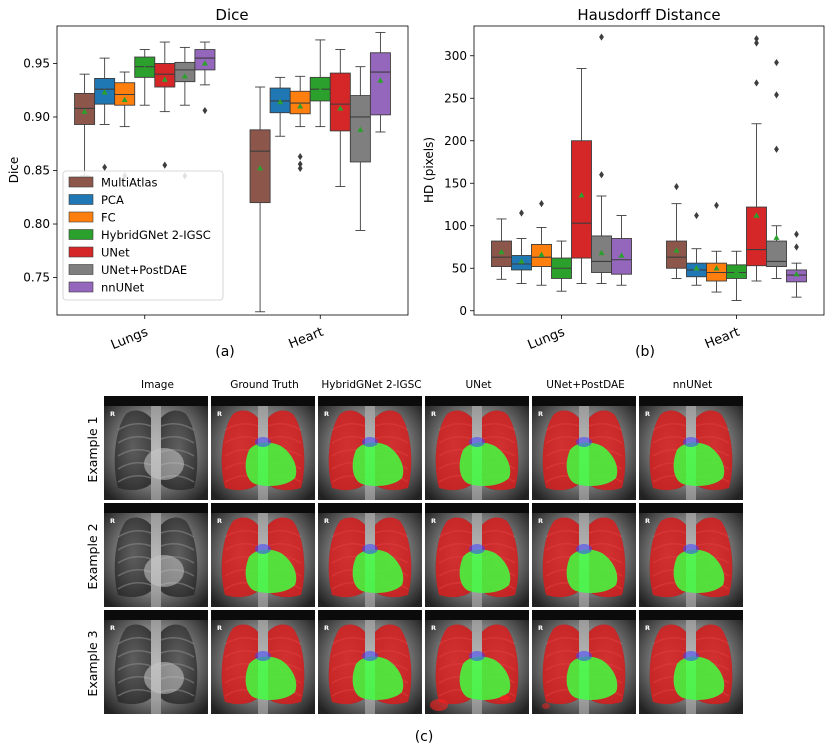 This screenshot has height=747, width=830. What do you see at coordinates (129, 183) in the screenshot?
I see `legend-label-multiatlas: MultiAtlas` at bounding box center [129, 183].